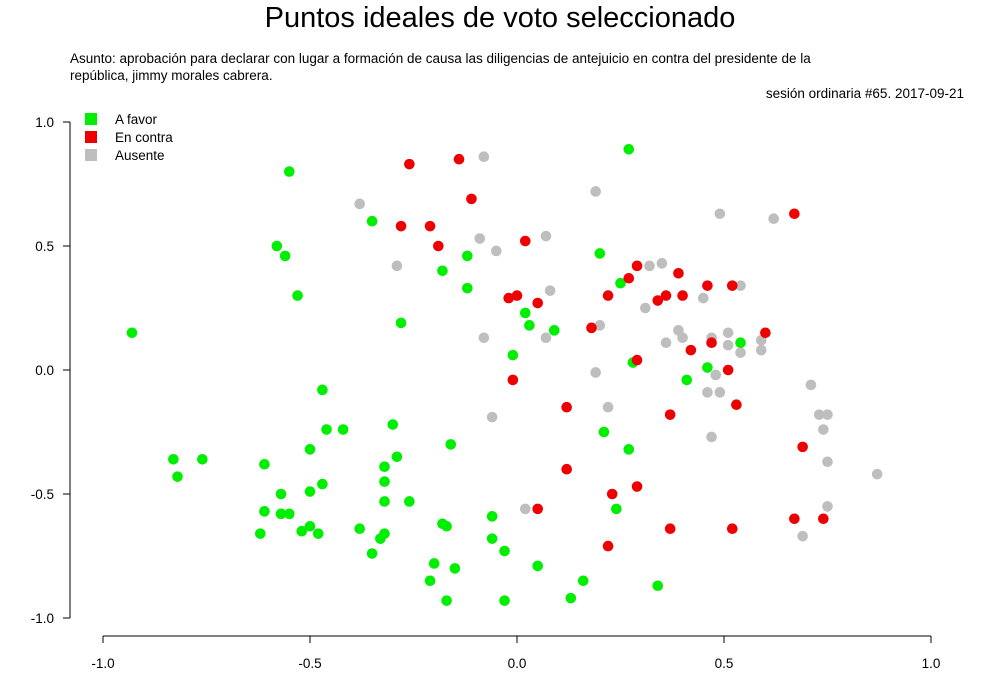  Describe the element at coordinates (500, 18) in the screenshot. I see `chart-title: Puntos ideales de voto seleccionado` at that location.